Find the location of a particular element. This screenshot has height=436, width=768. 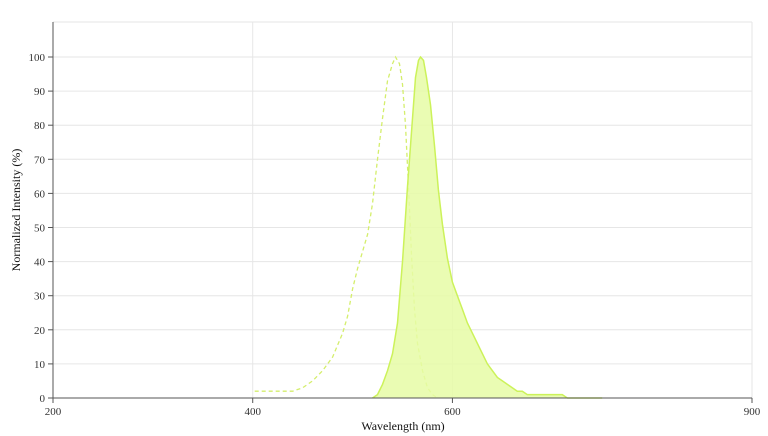

y-ticks: 0 10 20 30 40 50 60 70 80 90 100 is located at coordinates (41, 228).